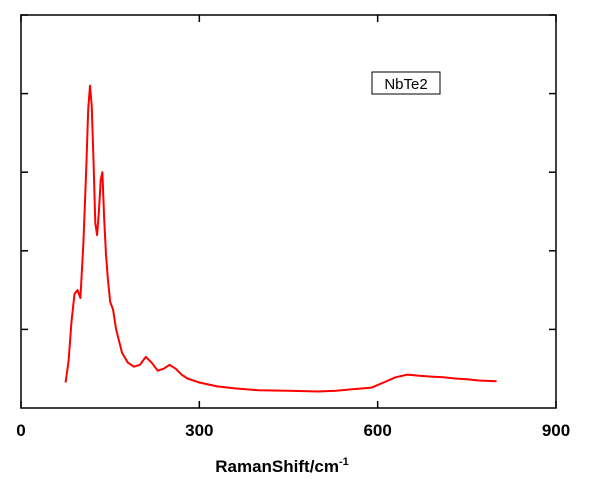 The height and width of the screenshot is (493, 600). Describe the element at coordinates (293, 430) in the screenshot. I see `x-axis-tick-labels: 0 300 600 900` at that location.